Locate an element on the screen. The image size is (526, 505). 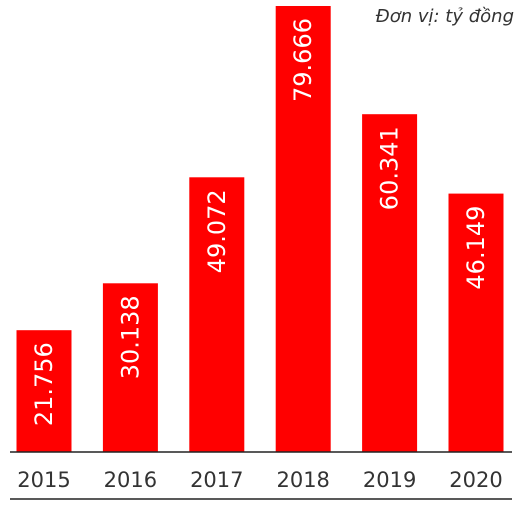
value-label-2017: 49.072 is located at coordinates (217, 231).